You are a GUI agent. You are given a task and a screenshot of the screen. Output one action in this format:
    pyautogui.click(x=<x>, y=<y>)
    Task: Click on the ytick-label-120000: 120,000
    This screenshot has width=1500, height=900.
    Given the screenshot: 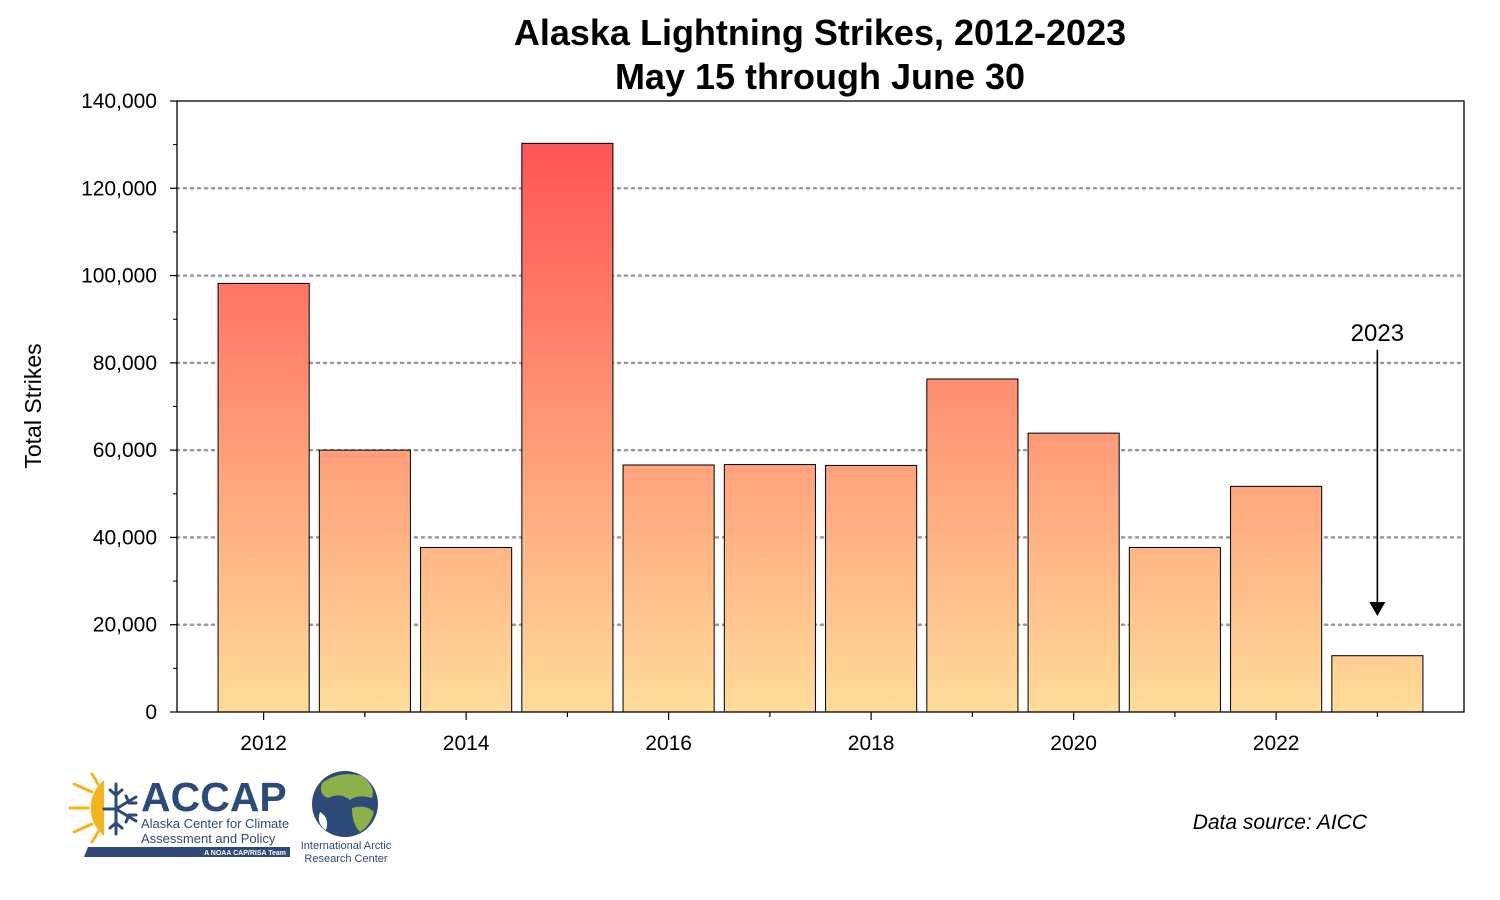 What is the action you would take?
    pyautogui.click(x=119, y=188)
    